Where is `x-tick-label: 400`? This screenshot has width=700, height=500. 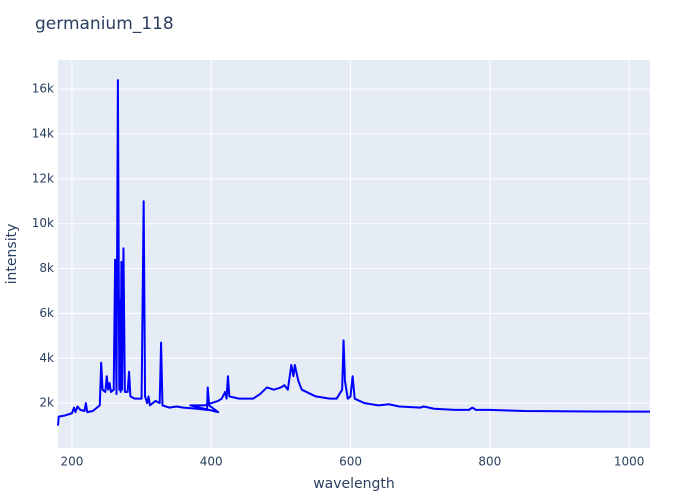
x-tick-label: 400 is located at coordinates (211, 462).